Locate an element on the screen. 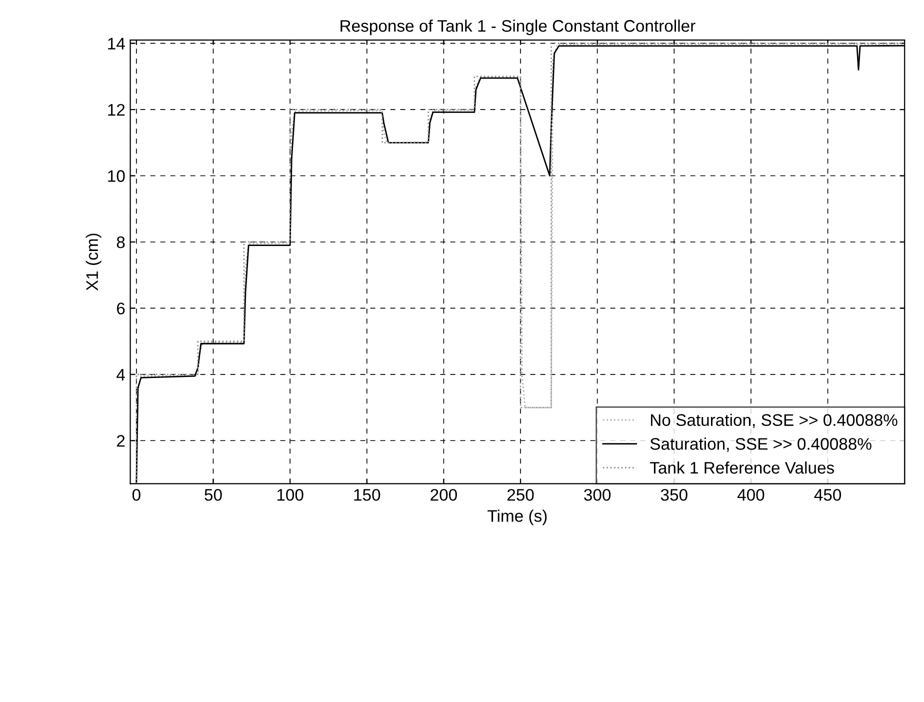 The height and width of the screenshot is (702, 924). y-tick-label: 14 is located at coordinates (116, 44).